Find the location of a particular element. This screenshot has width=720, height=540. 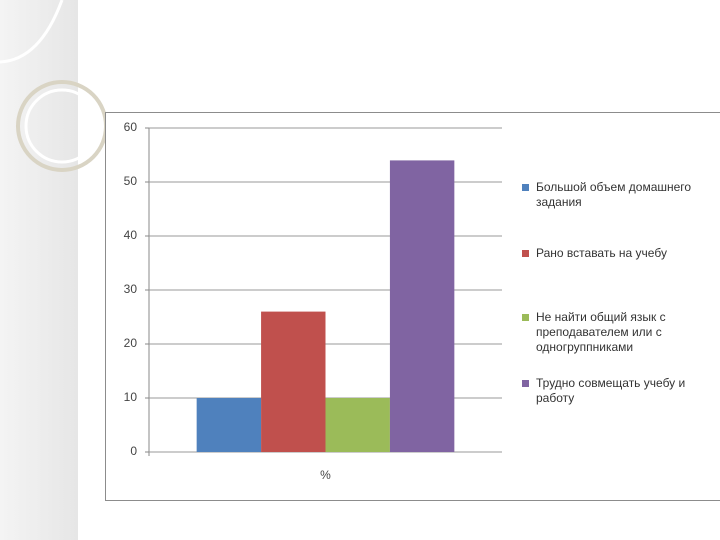

y-tick-label: 60 is located at coordinates (131, 127).